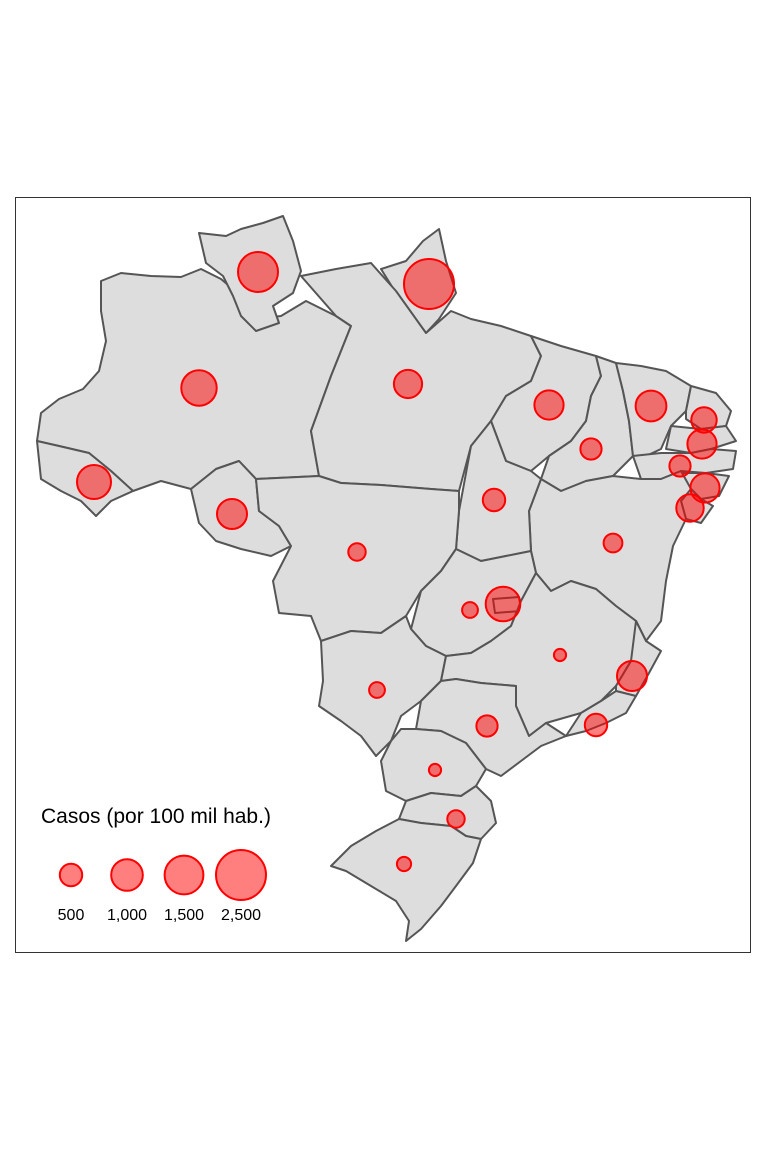  What do you see at coordinates (184, 915) in the screenshot?
I see `legend-label-3: 1,500` at bounding box center [184, 915].